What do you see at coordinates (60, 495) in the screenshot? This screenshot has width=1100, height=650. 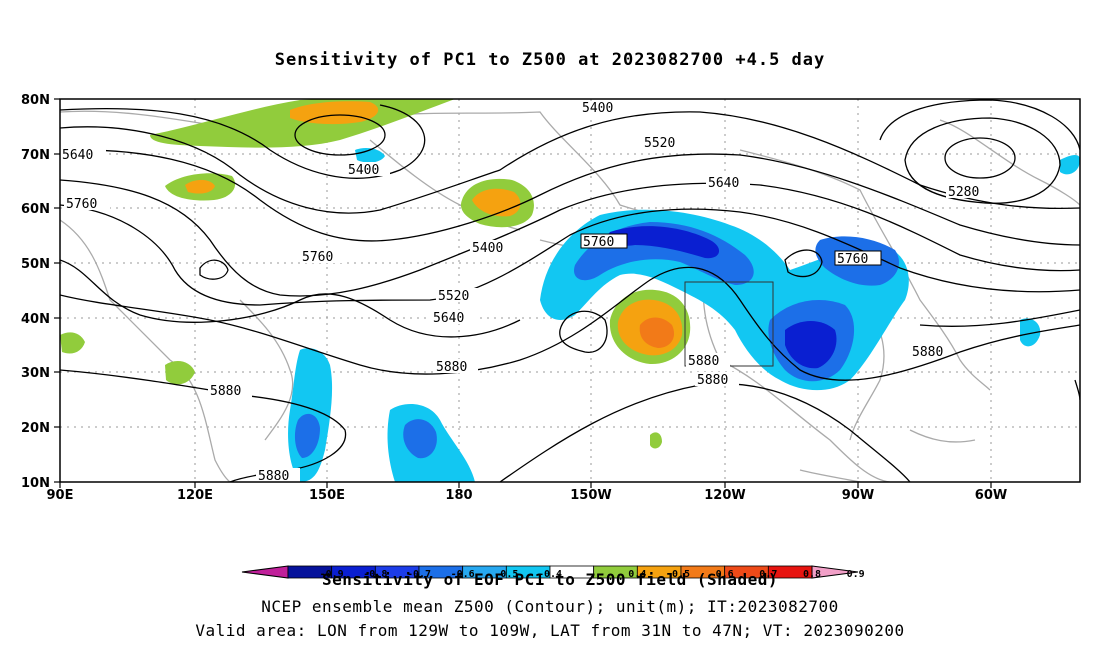 I see `lon-tick-label: 90E` at bounding box center [60, 495].